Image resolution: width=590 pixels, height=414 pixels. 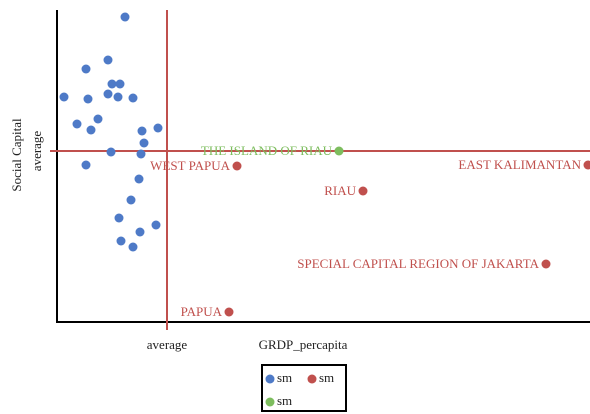 I want to click on x-tick-label: average, so click(x=167, y=344).